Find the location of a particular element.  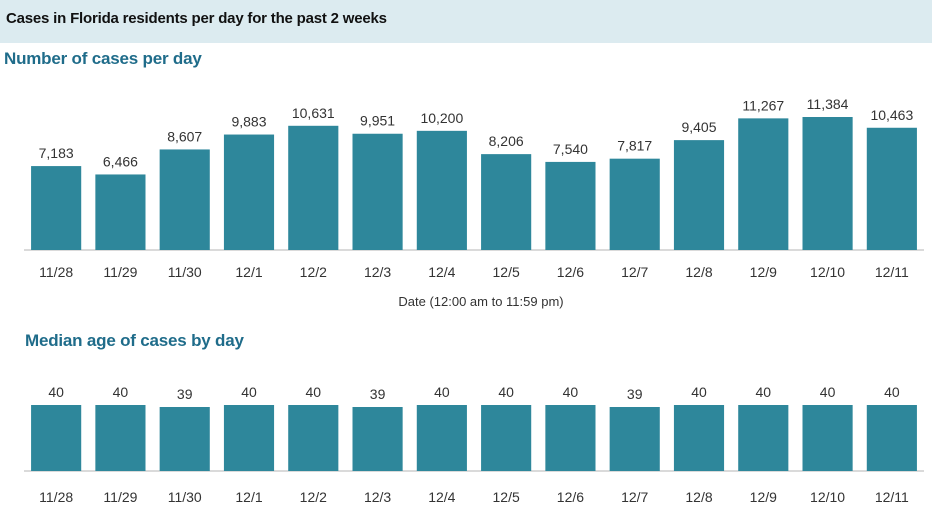

cases-tick-label: 12/5 is located at coordinates (506, 272).